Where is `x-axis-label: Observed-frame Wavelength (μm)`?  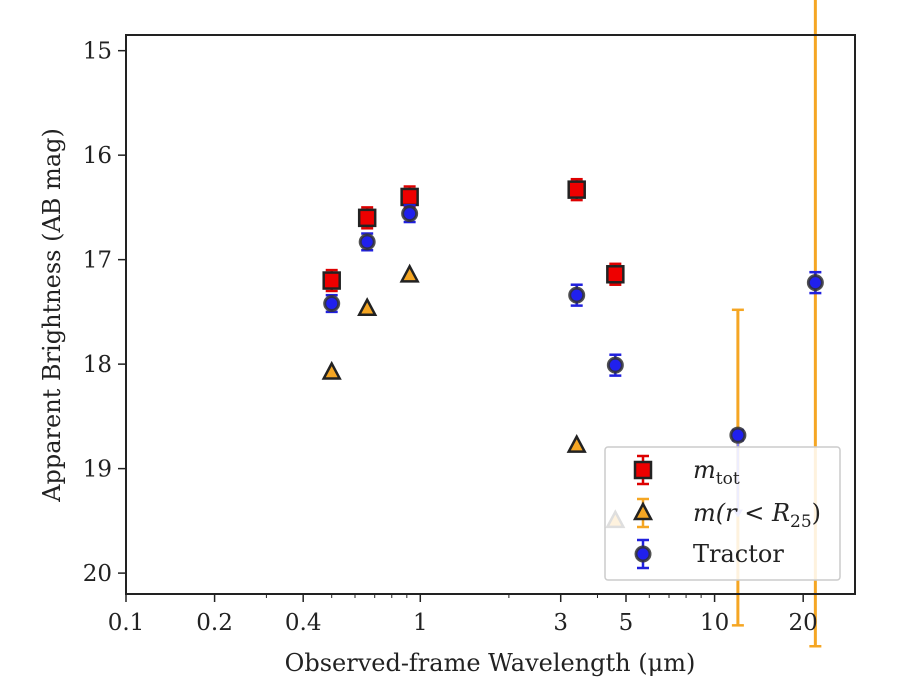 x-axis-label: Observed-frame Wavelength (μm) is located at coordinates (490, 663).